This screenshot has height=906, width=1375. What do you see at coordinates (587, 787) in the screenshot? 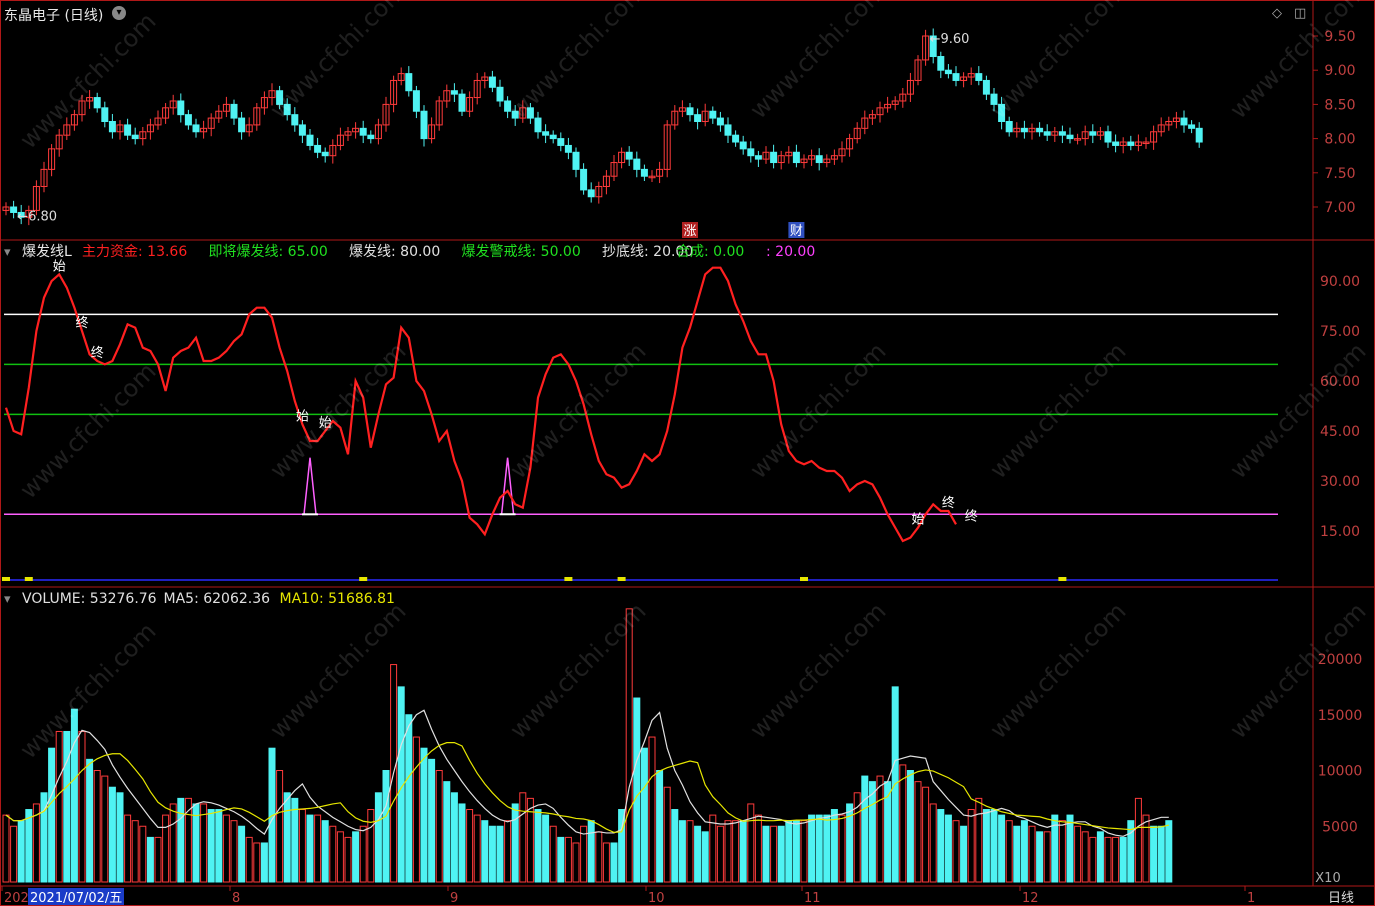
I see `ma10-line` at bounding box center [587, 787].